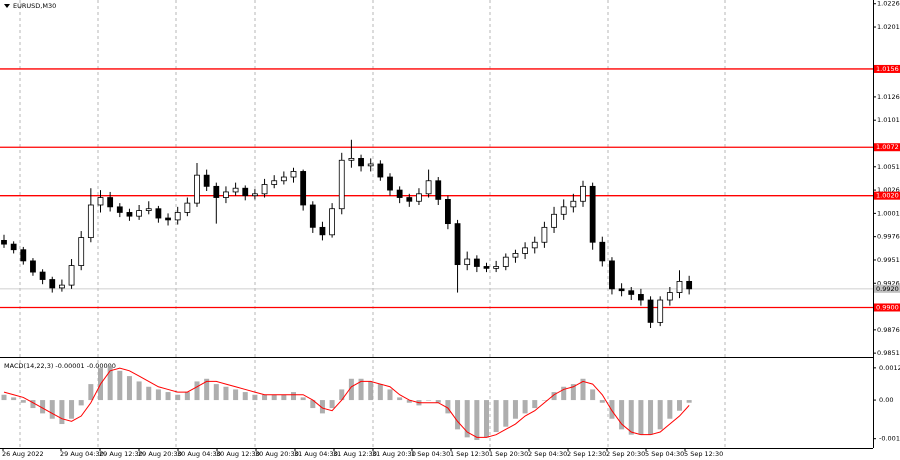 This screenshot has height=460, width=900. I want to click on y-tick-label: 0.00, so click(886, 400).